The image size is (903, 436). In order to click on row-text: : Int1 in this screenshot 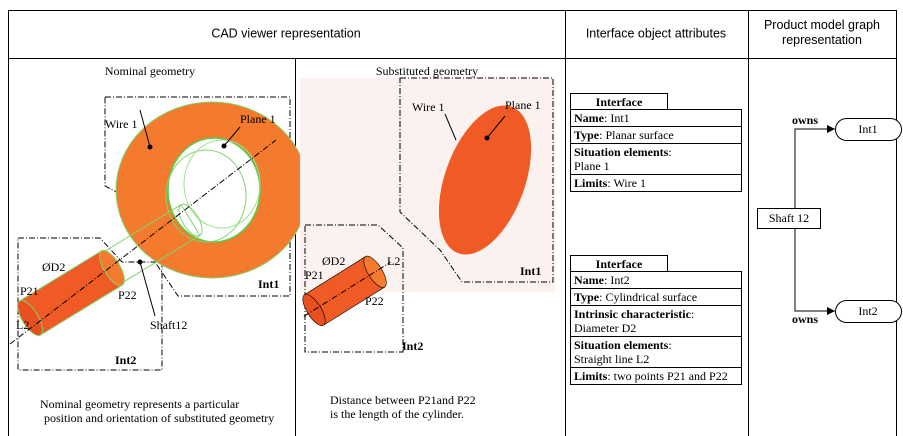, I will do `click(617, 118)`.